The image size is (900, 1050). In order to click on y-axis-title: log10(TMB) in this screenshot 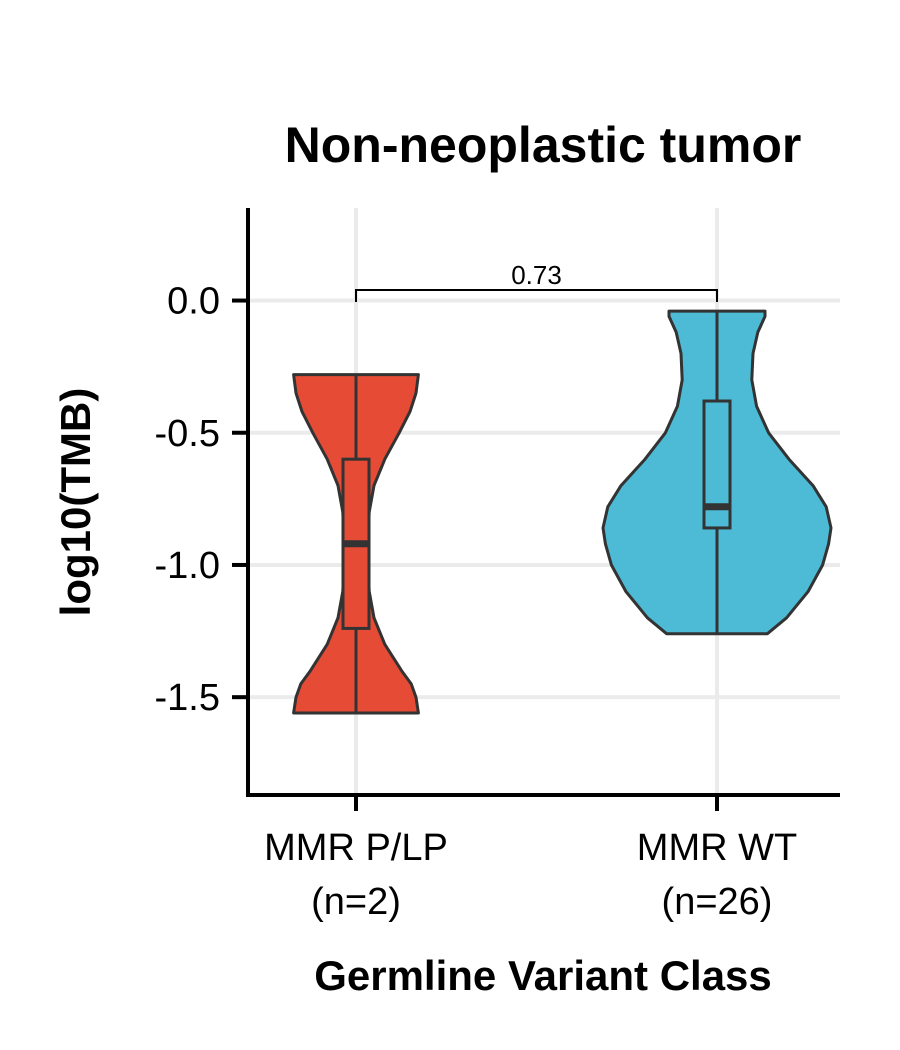, I will do `click(75, 502)`.